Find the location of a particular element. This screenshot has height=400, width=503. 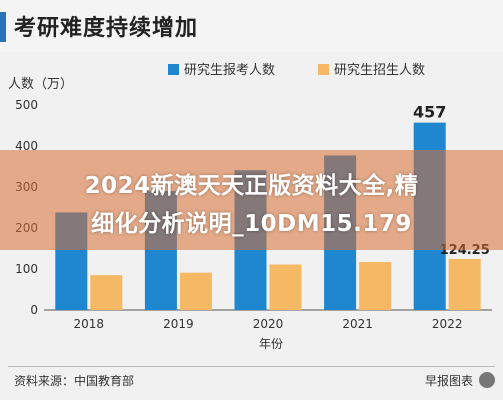

bar-enrollment-2020 is located at coordinates (285, 287).